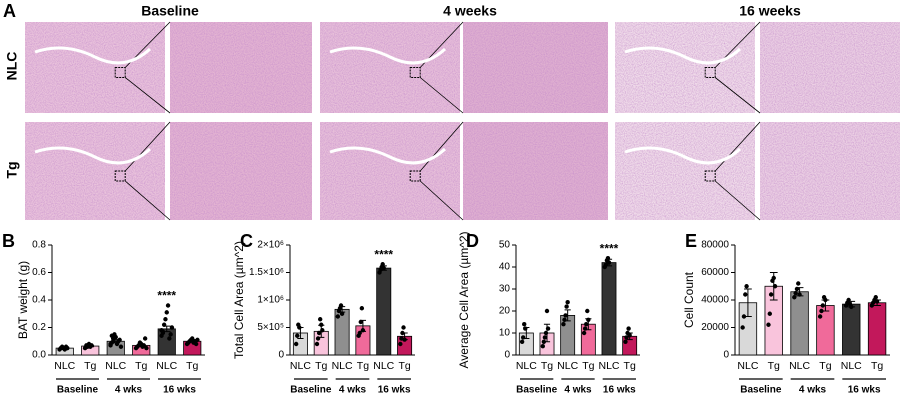  What do you see at coordinates (715, 245) in the screenshot?
I see `y-tick-label: 80000` at bounding box center [715, 245].